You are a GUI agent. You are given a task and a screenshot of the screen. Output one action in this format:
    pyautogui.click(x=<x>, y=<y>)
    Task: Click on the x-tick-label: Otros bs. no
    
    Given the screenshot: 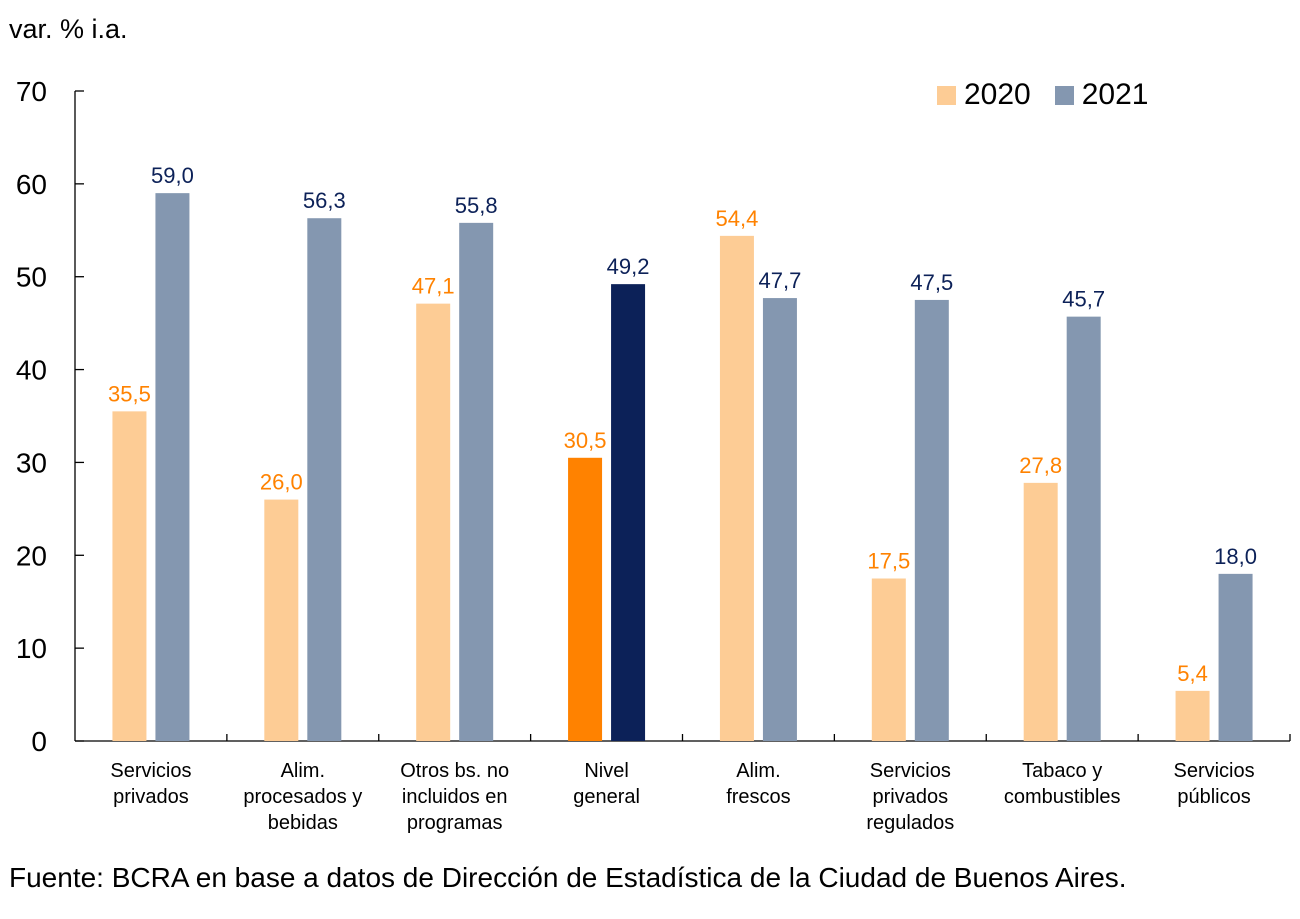 What is the action you would take?
    pyautogui.click(x=454, y=771)
    